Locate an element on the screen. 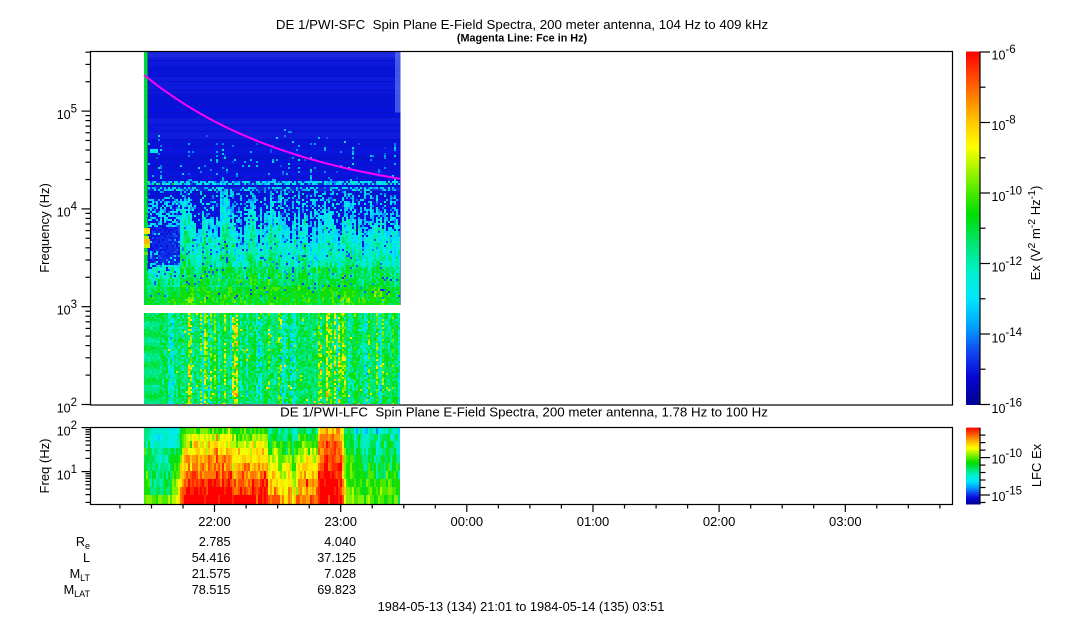 The height and width of the screenshot is (625, 1083). svg-text: Ex (V2 m-2 Hz-1) is located at coordinates (1034, 233).